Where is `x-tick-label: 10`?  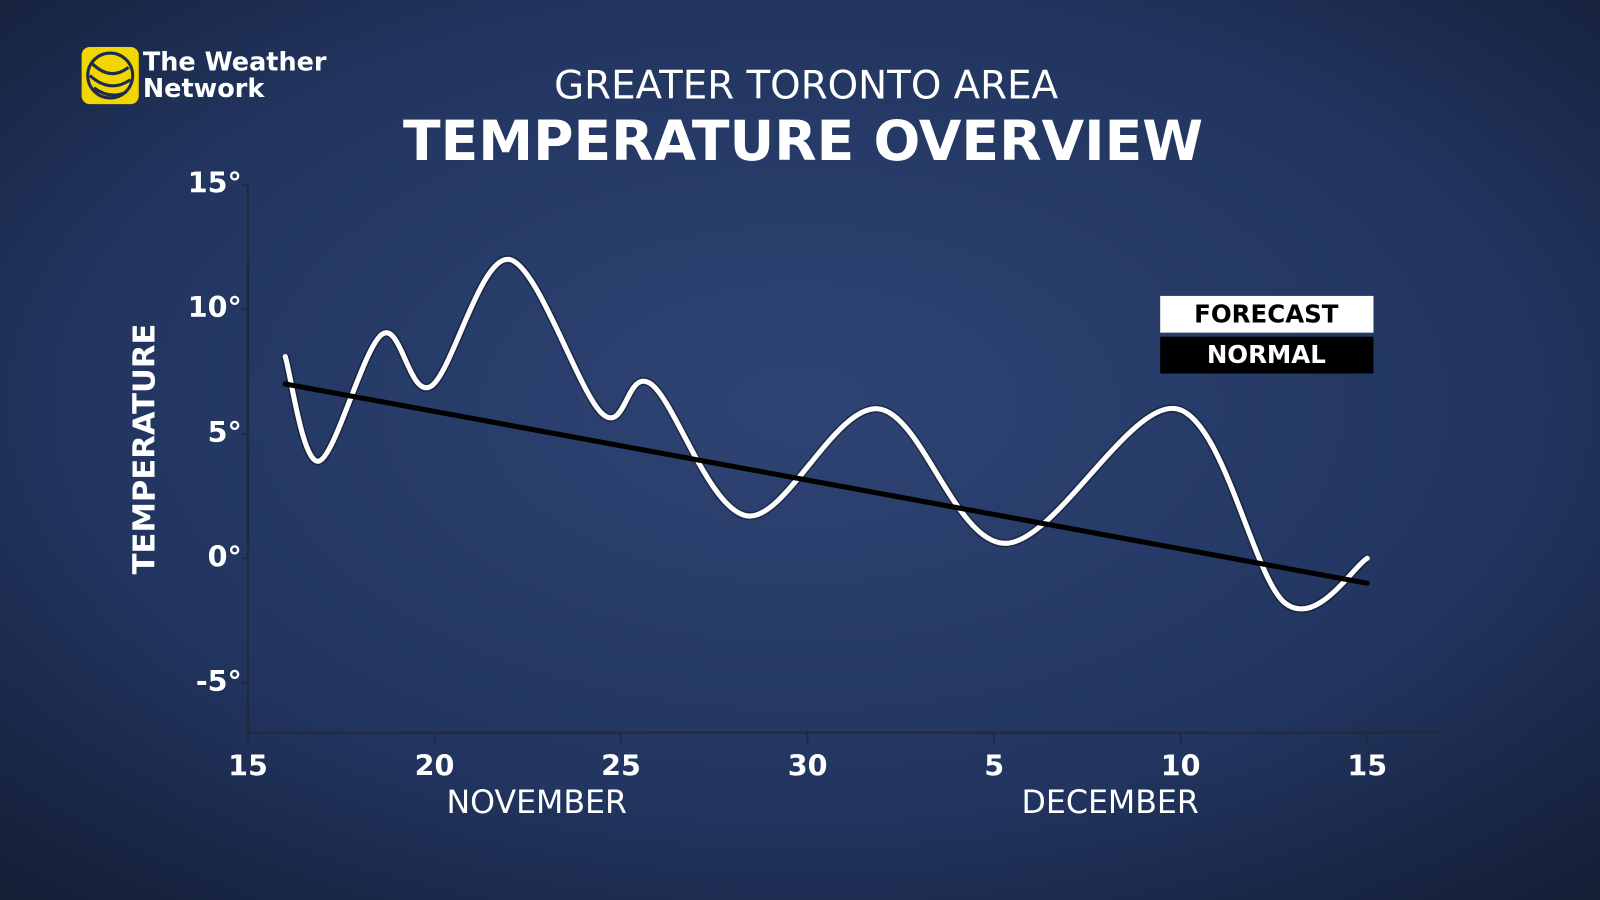 x-tick-label: 10 is located at coordinates (1181, 765).